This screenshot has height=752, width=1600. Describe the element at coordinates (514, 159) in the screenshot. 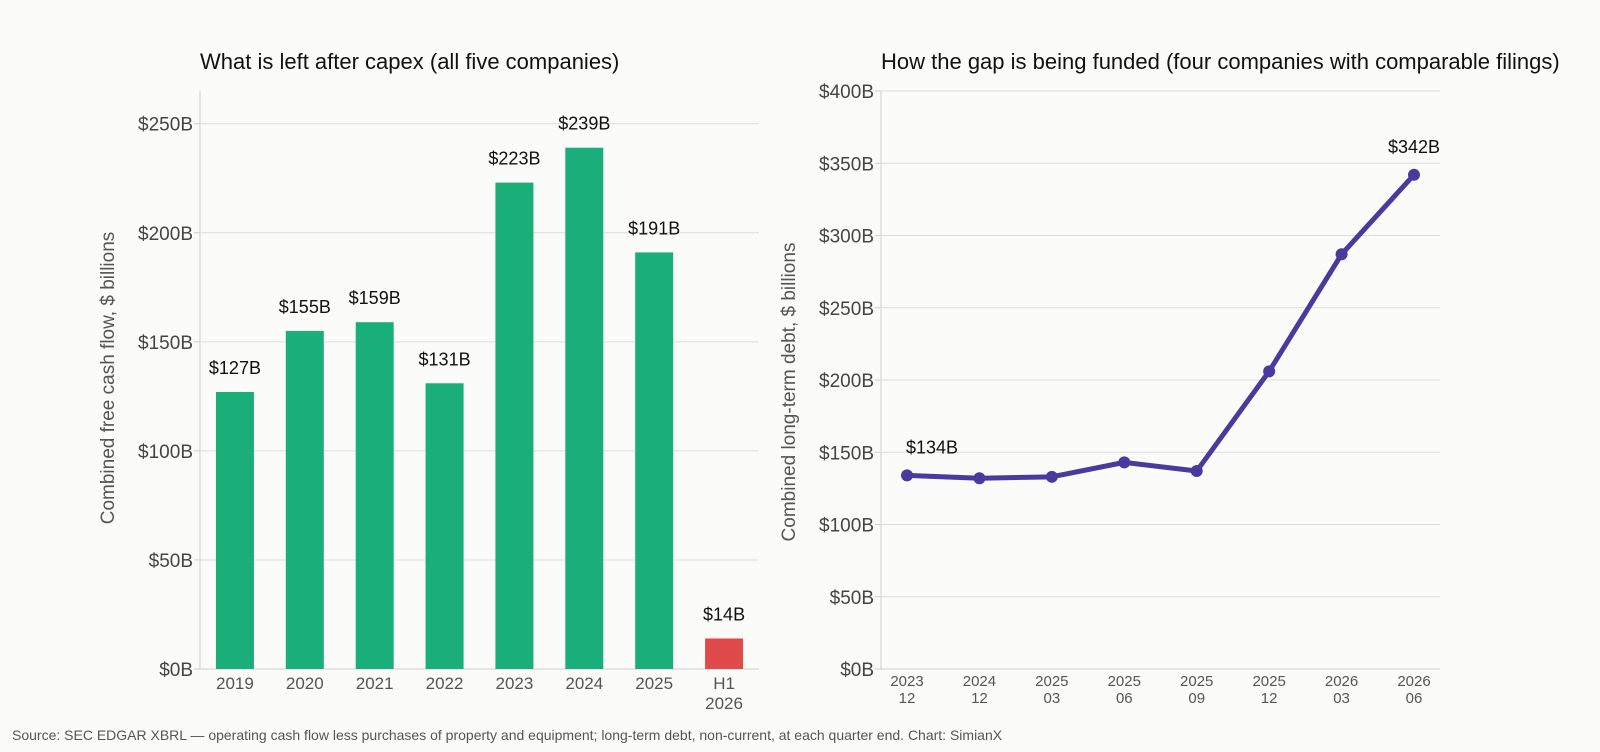

I see `fcf-data-label: $223B` at that location.